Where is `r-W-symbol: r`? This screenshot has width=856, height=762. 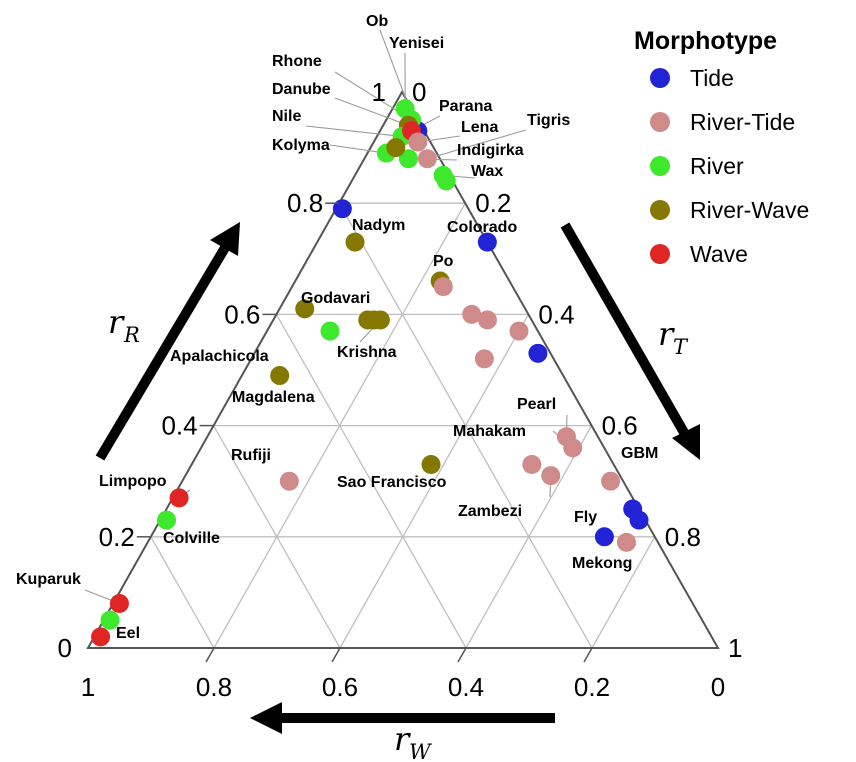
r-W-symbol: r is located at coordinates (402, 739).